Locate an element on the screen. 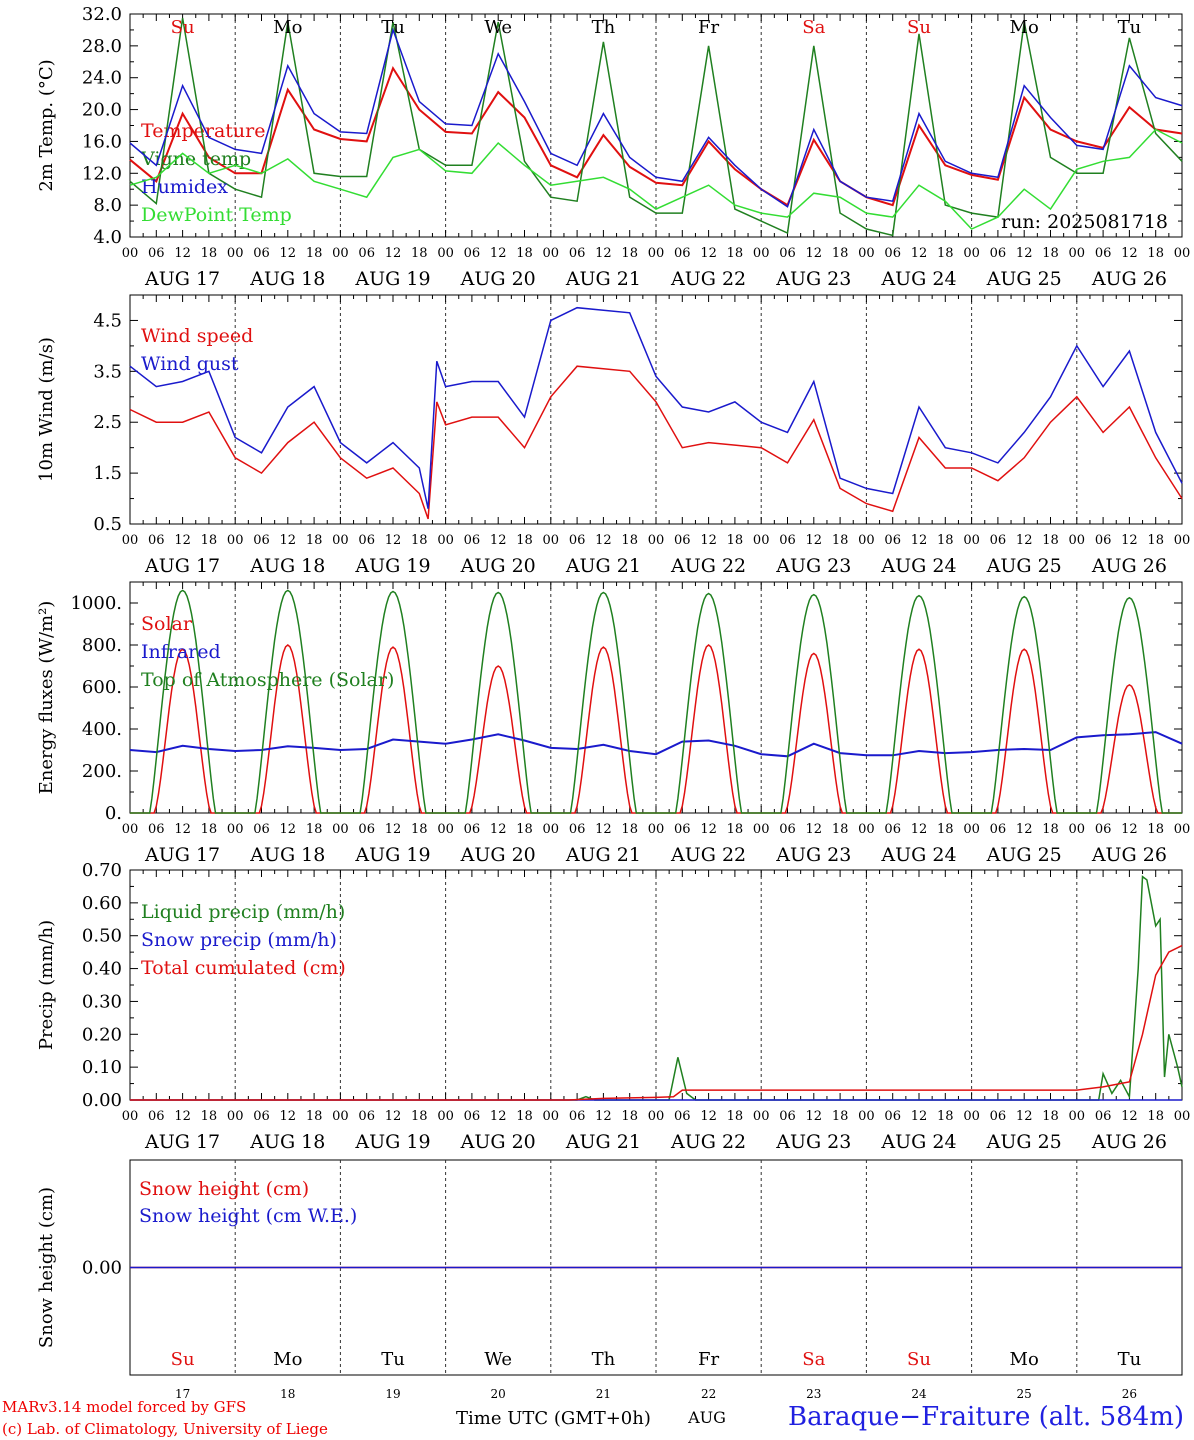  y-axis-label: Energy fluxes (W/m²) is located at coordinates (46, 698).